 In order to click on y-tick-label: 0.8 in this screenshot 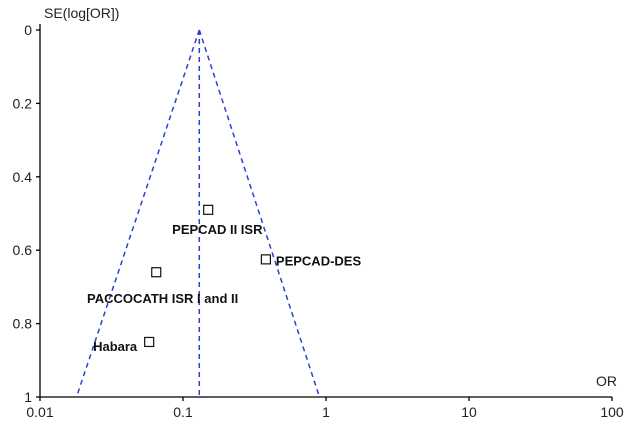, I will do `click(23, 324)`.